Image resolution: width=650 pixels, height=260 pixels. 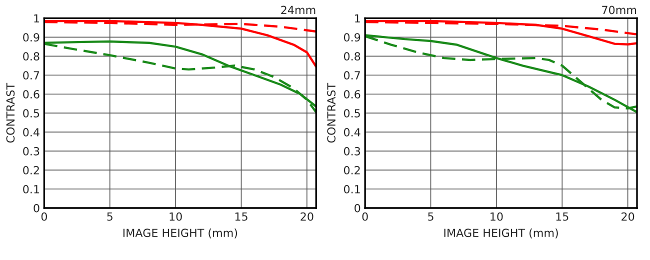 What do you see at coordinates (298, 10) in the screenshot?
I see `chart-title: 24mm` at bounding box center [298, 10].